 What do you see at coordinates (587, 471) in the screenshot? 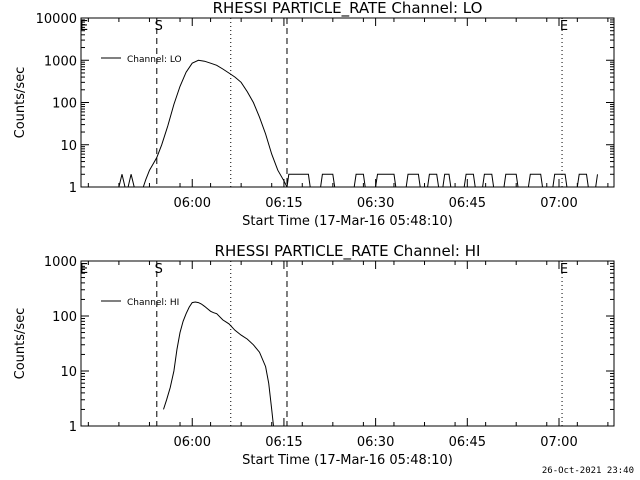
I see `timestamp: 26-Oct-2021 23:40` at bounding box center [587, 471].